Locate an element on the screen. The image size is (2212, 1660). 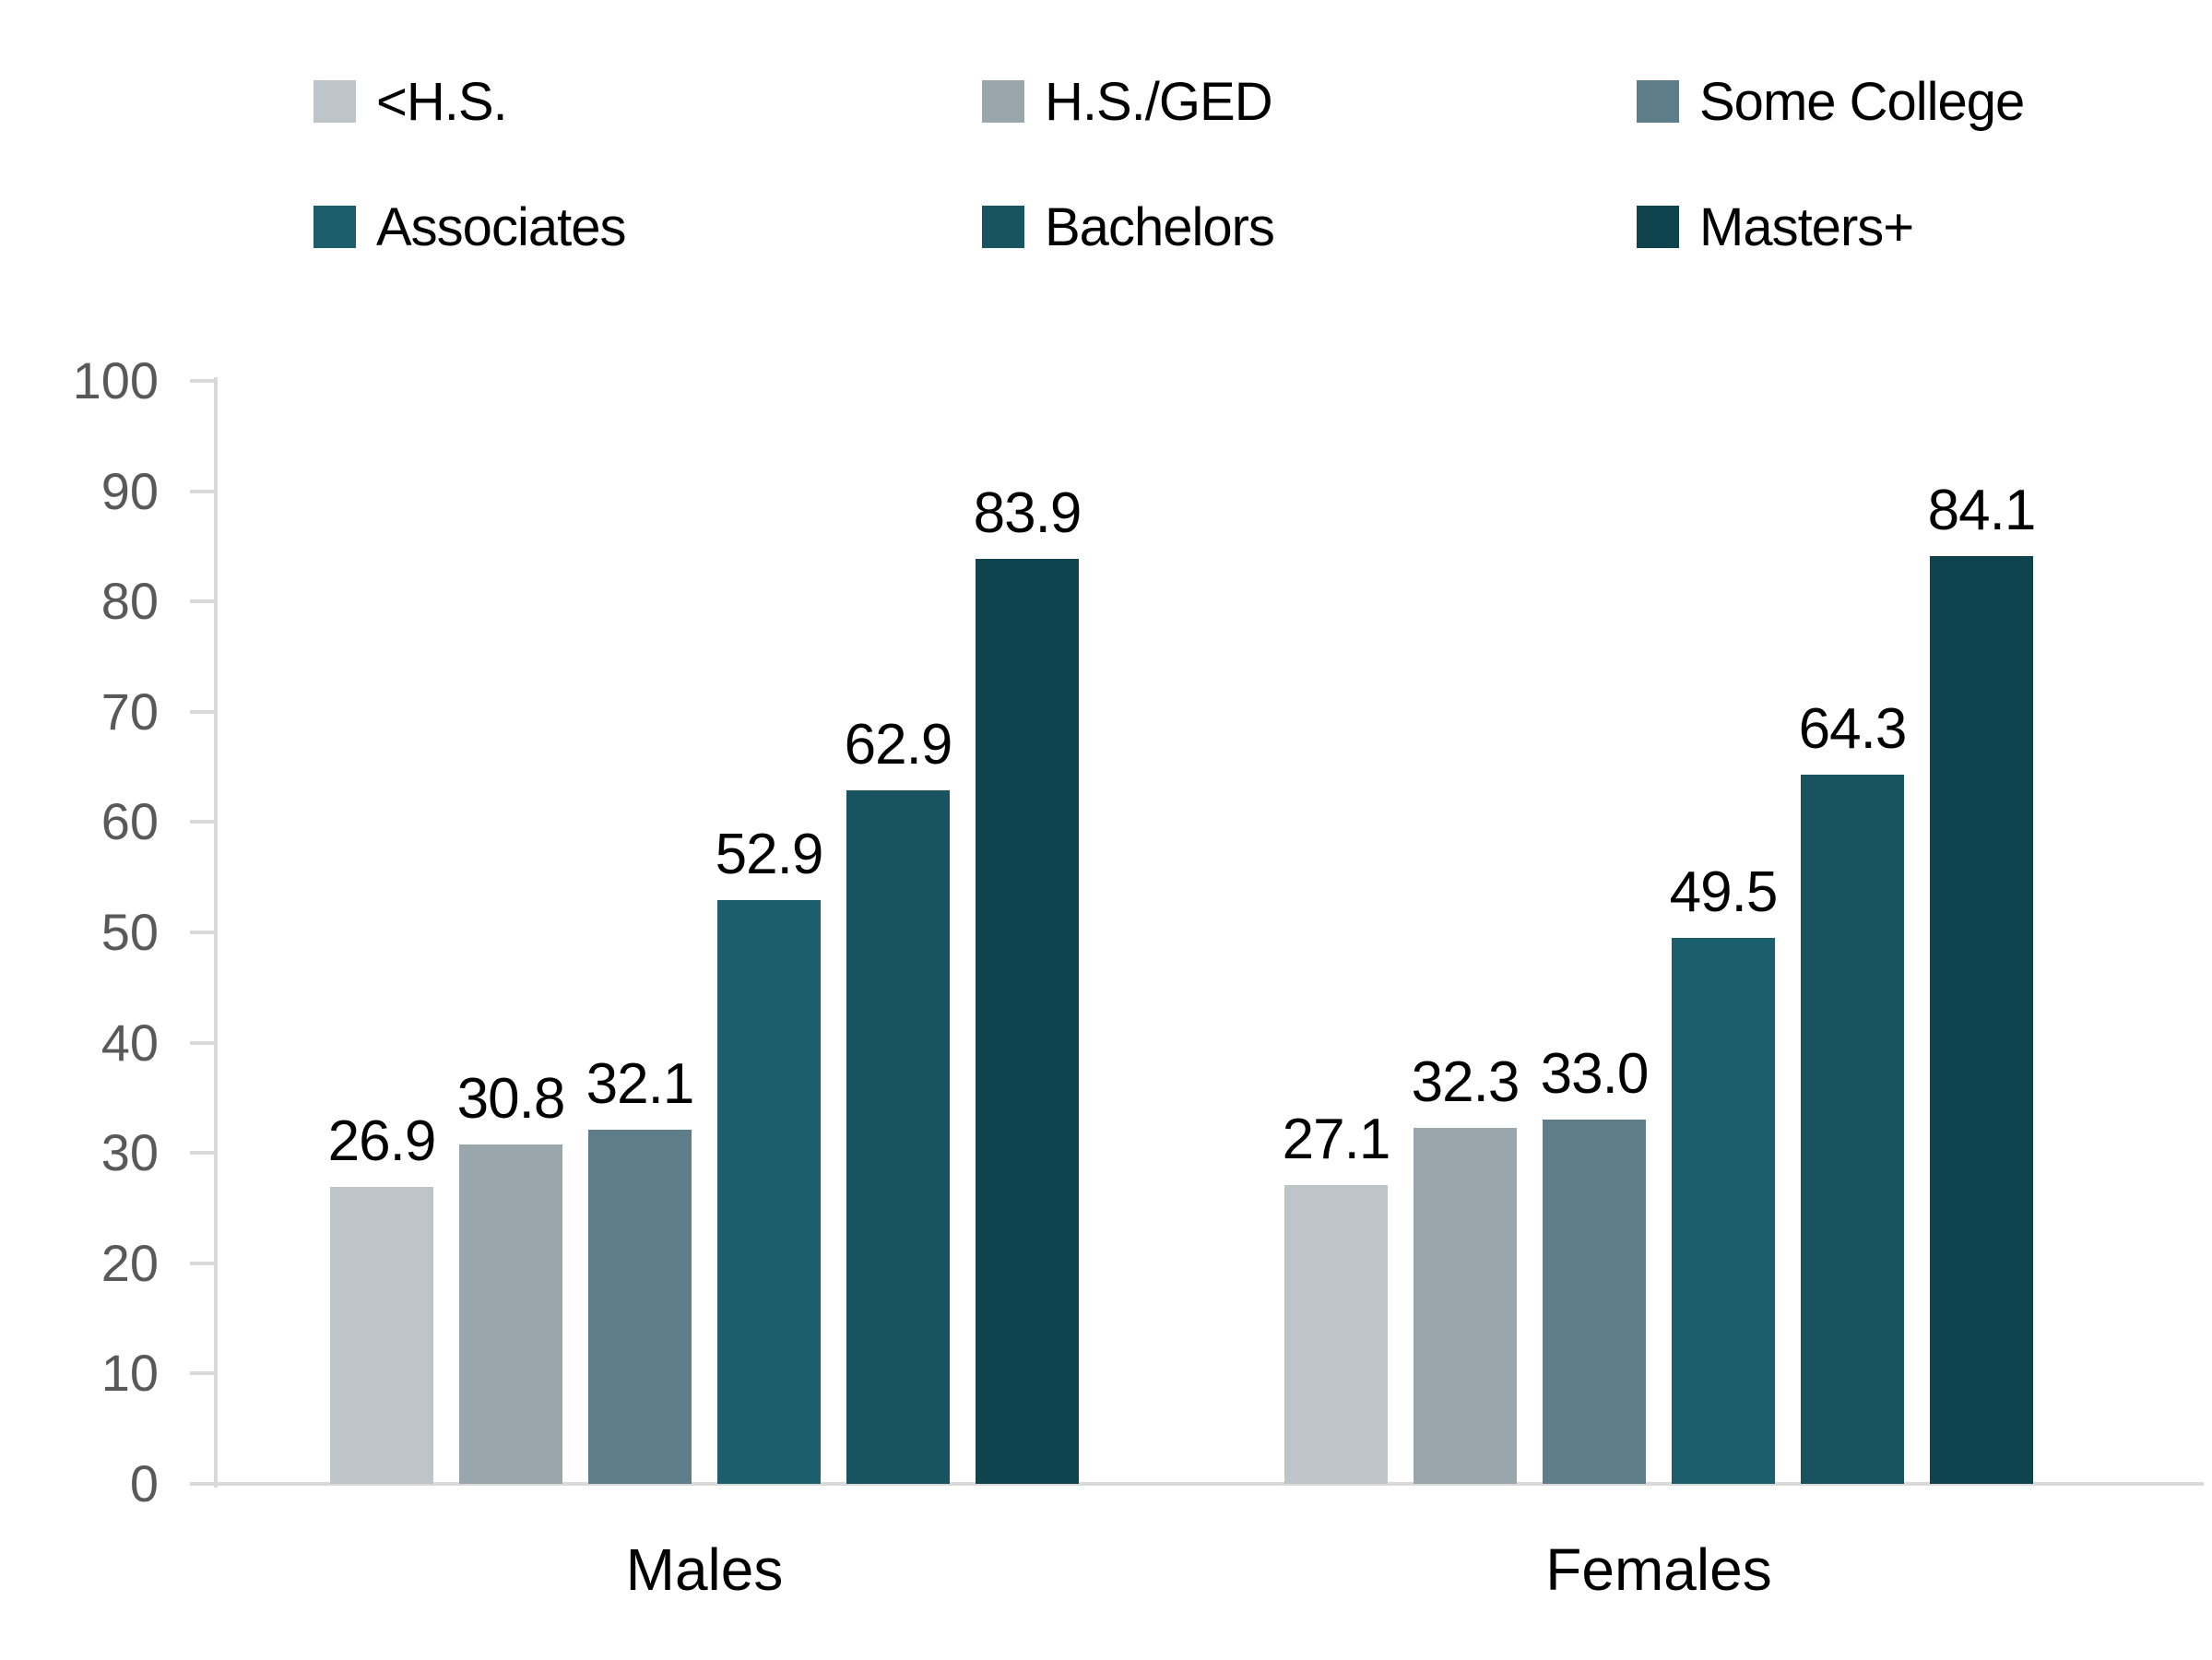
legend-label: Masters+ is located at coordinates (1807, 226).